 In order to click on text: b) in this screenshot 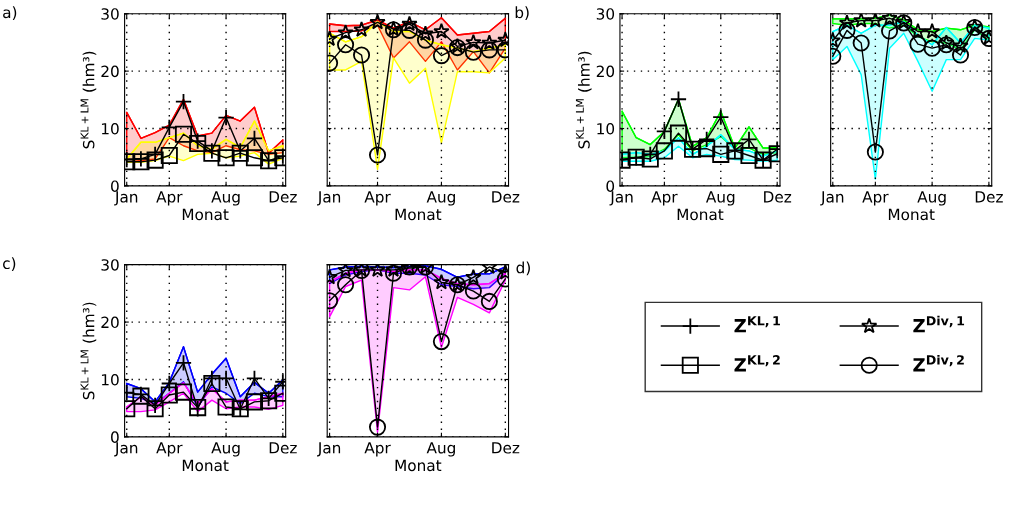, I will do `click(522, 13)`.